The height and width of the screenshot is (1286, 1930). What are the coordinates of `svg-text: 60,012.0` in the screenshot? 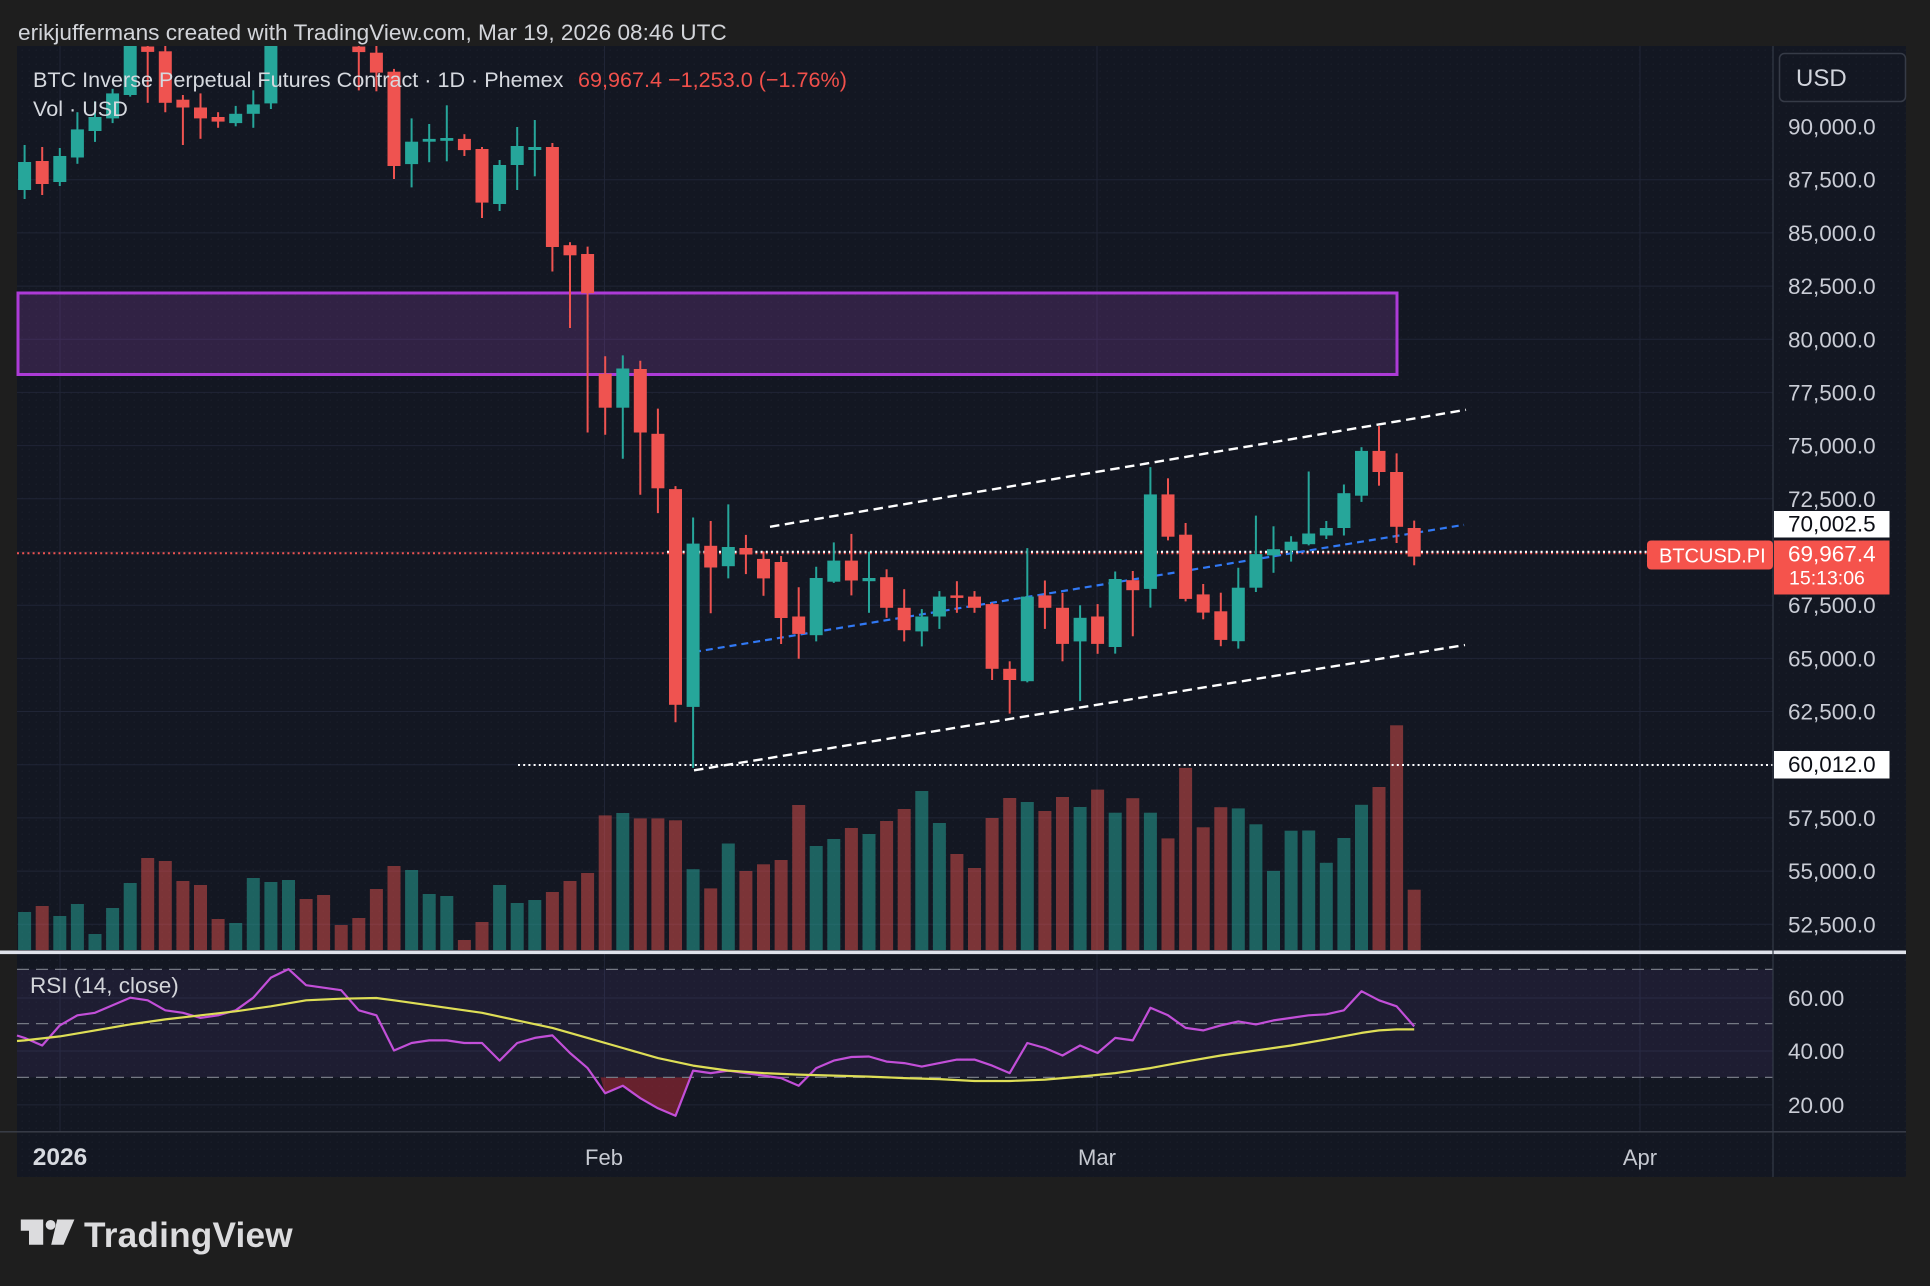 It's located at (1832, 764).